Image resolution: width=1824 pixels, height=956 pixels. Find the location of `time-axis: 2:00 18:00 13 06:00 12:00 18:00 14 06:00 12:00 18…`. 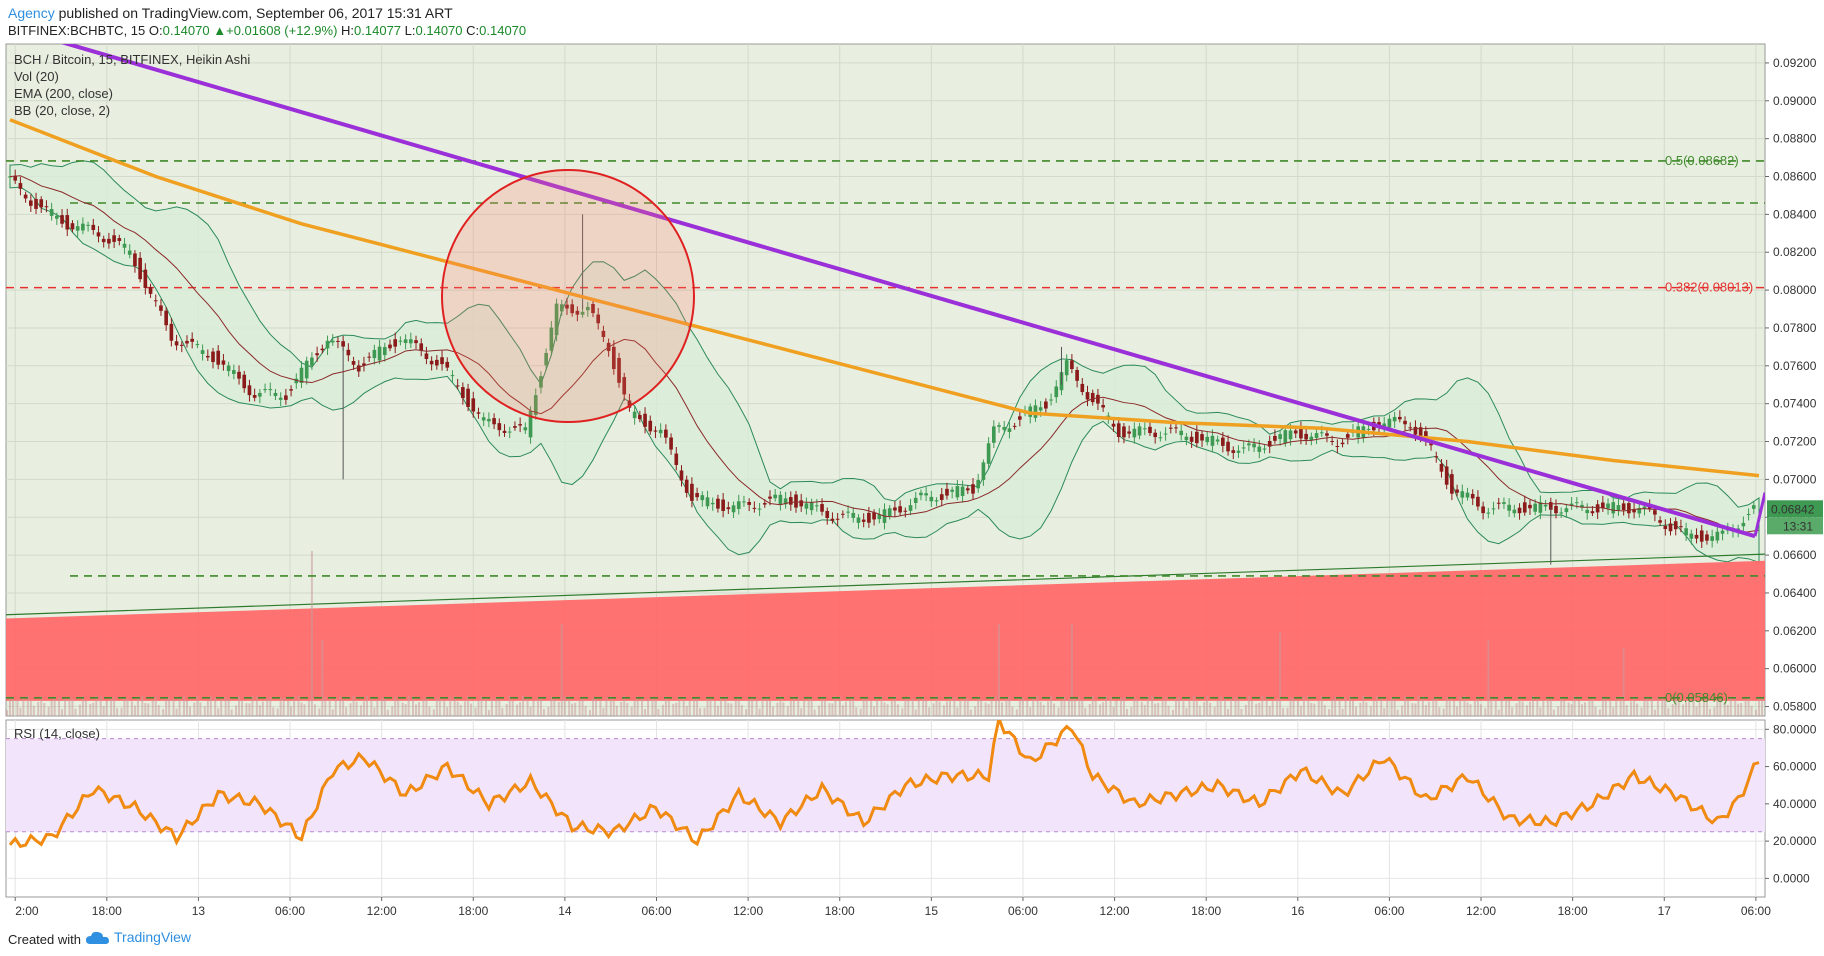

time-axis: 2:00 18:00 13 06:00 12:00 18:00 14 06:00 12:00 18… is located at coordinates (892, 907).